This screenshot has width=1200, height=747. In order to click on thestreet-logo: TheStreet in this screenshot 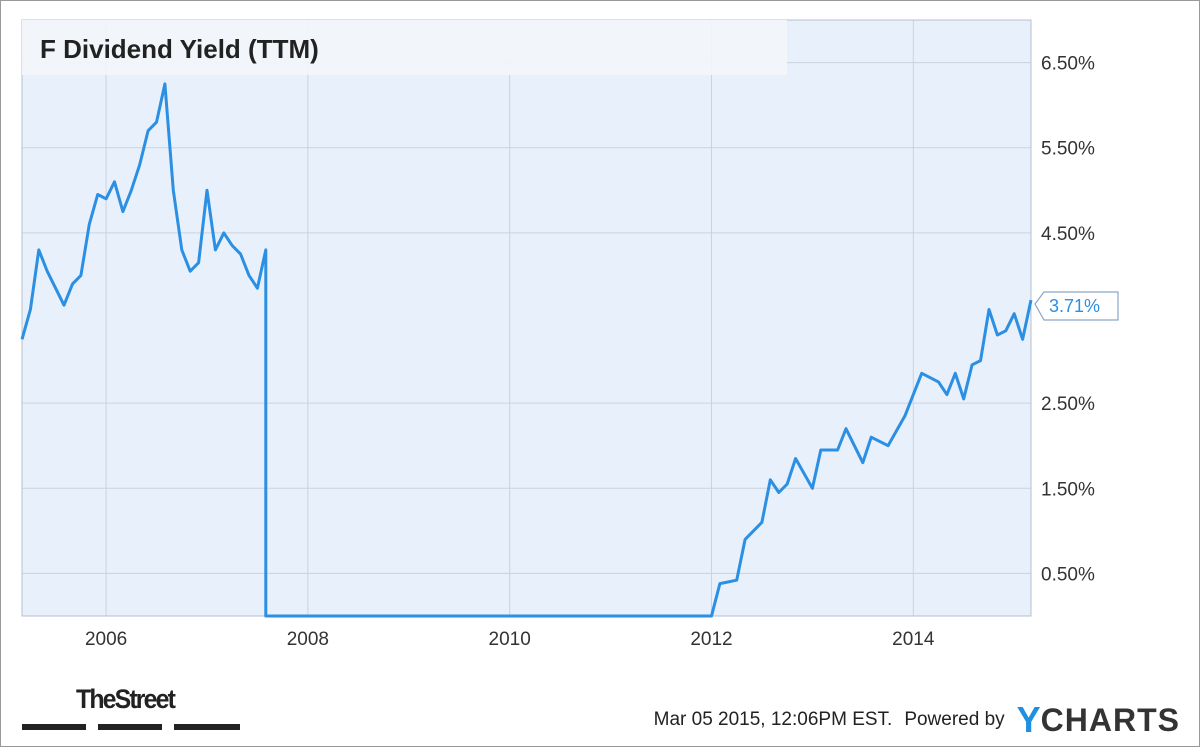, I will do `click(132, 709)`.